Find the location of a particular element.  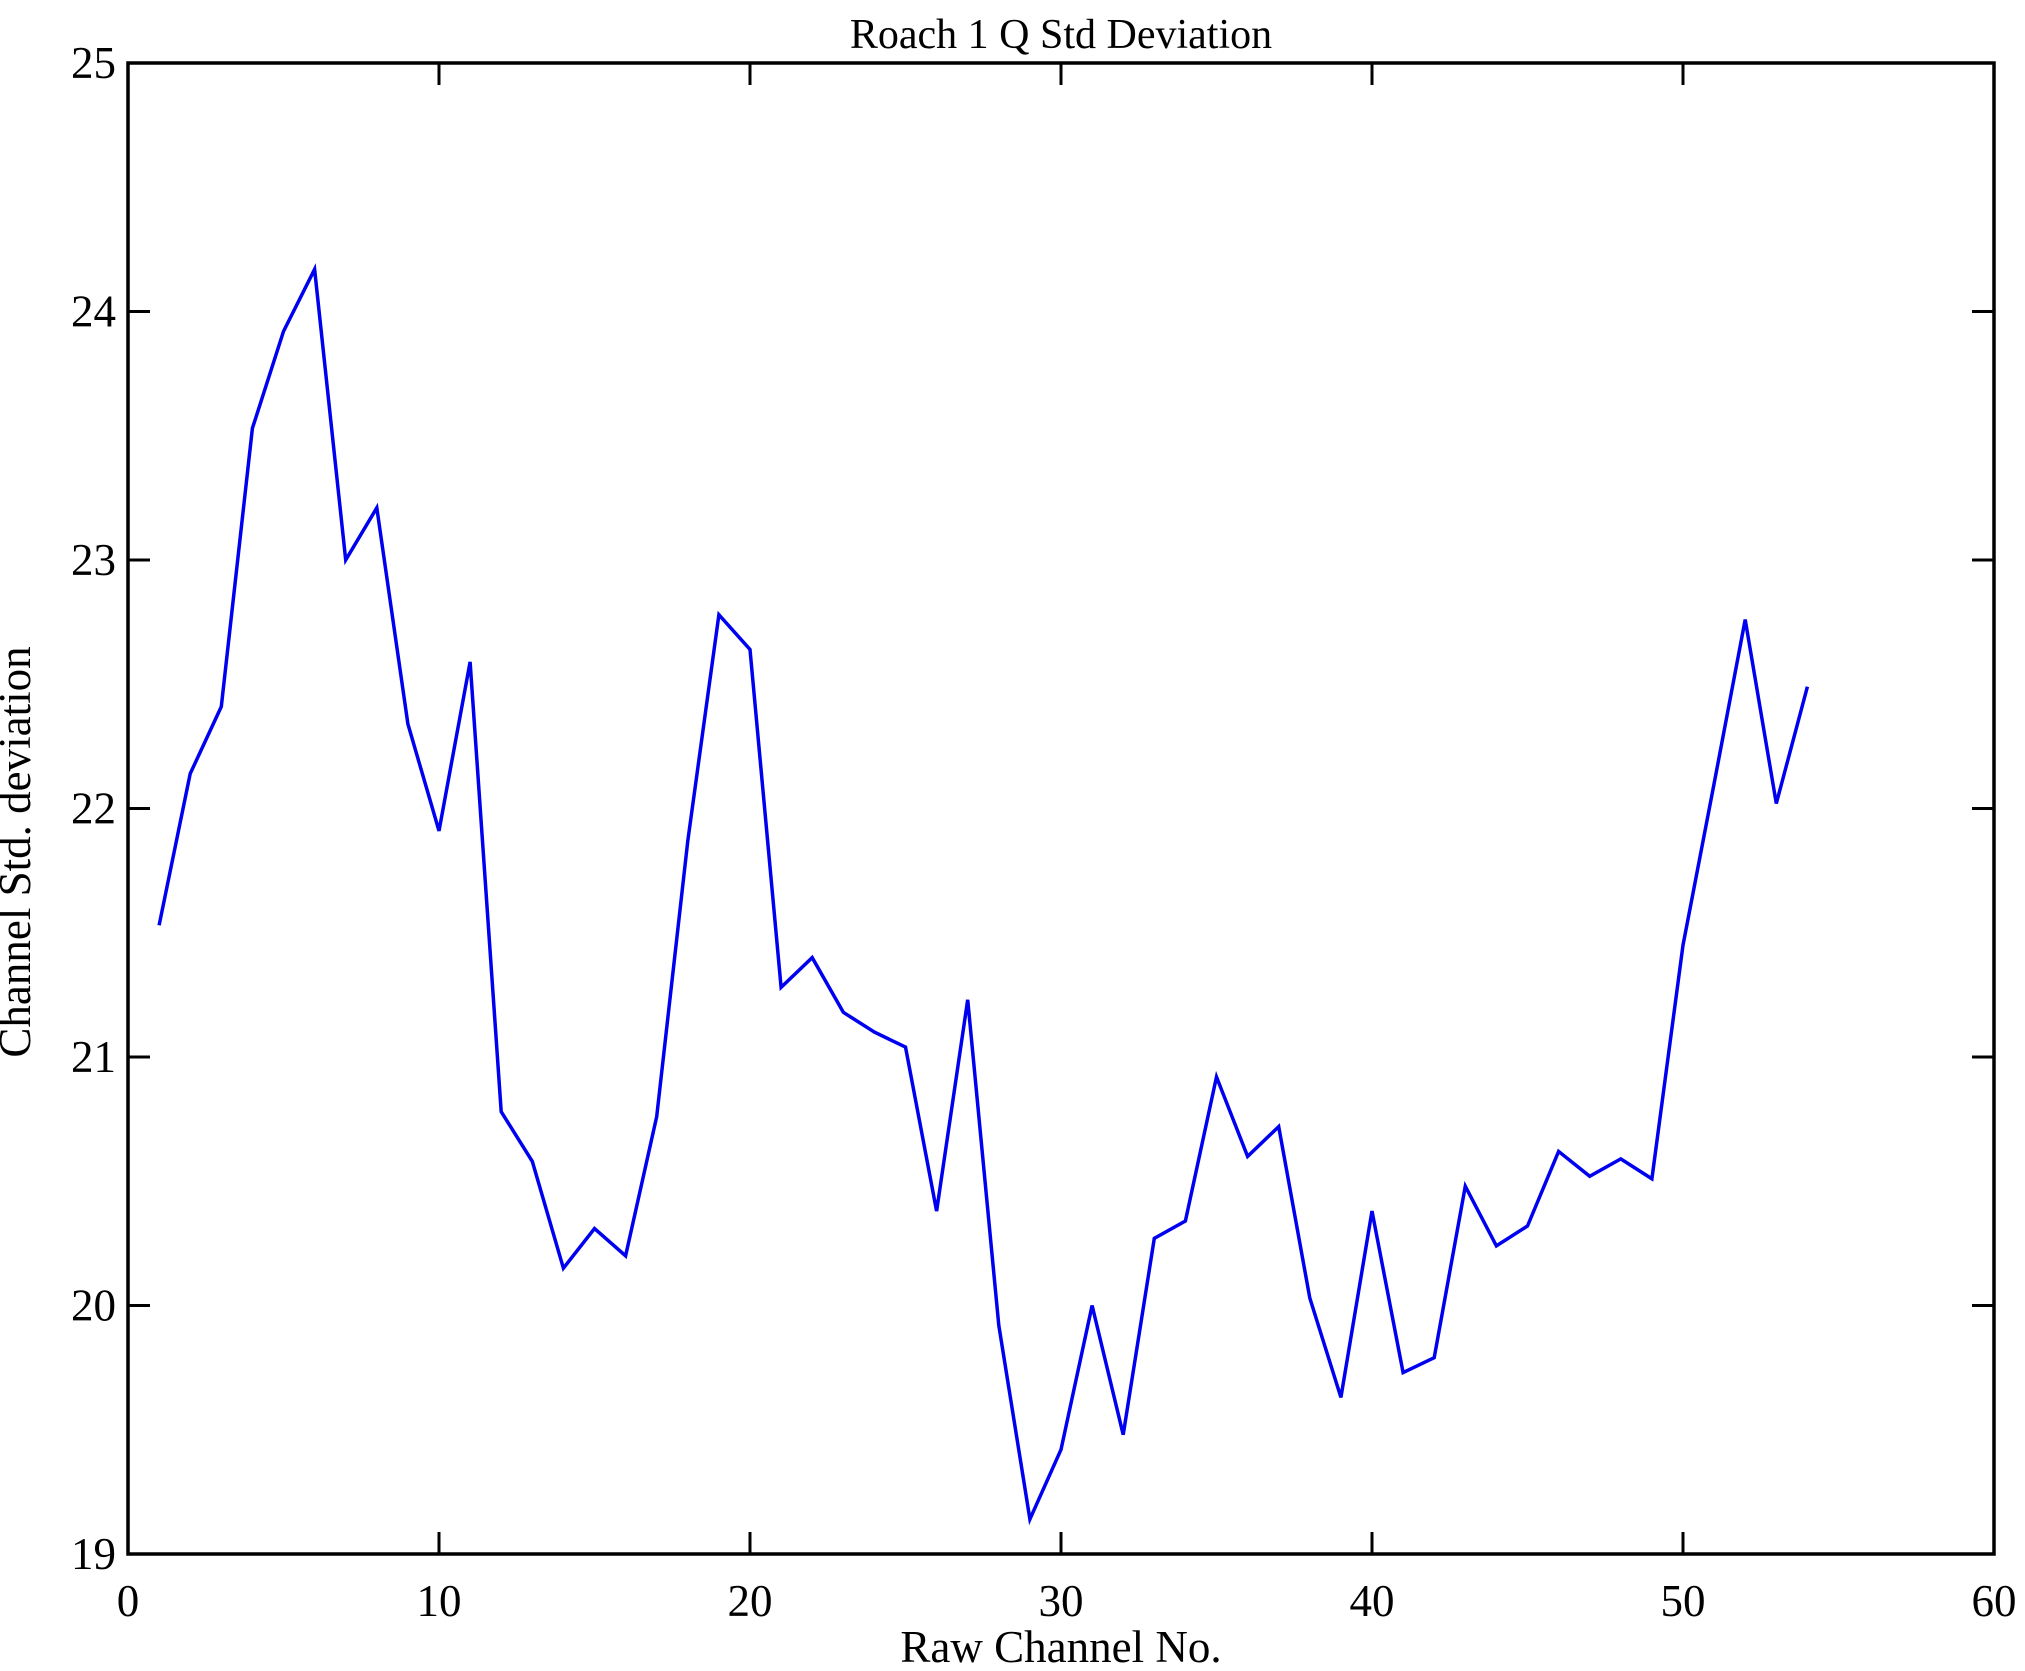

x-tick-label: 50 is located at coordinates (1683, 1601).